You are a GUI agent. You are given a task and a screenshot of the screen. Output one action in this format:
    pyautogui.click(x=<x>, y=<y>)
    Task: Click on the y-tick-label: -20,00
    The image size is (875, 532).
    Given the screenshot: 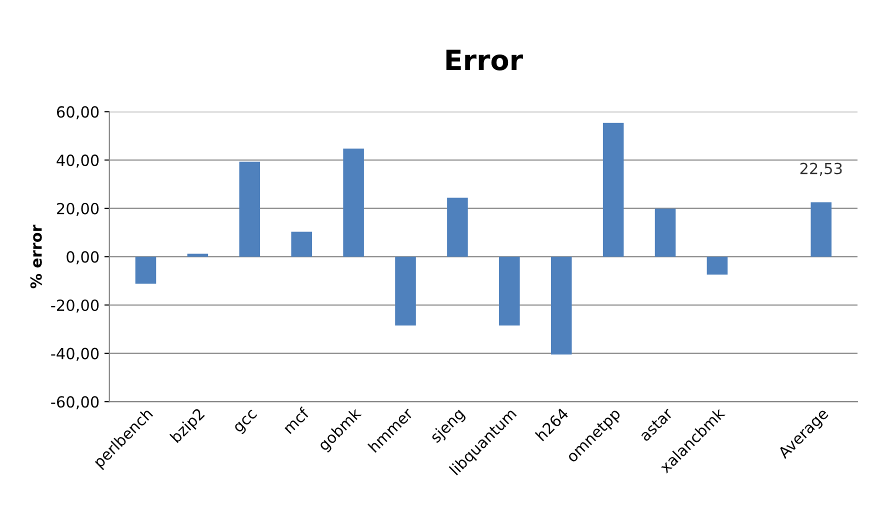 What is the action you would take?
    pyautogui.click(x=75, y=306)
    